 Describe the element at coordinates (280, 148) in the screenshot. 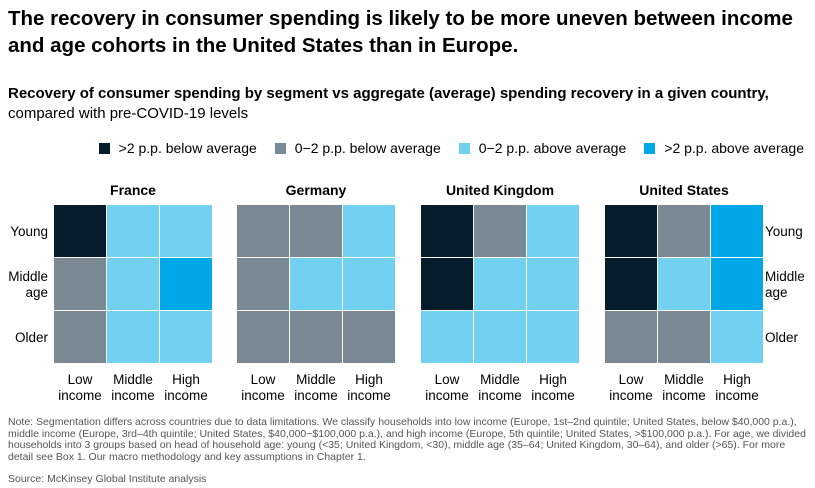

I see `legend-swatch-below` at that location.